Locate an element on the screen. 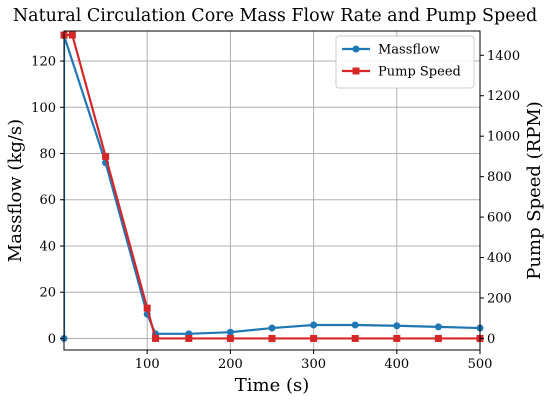 This screenshot has width=550, height=402. x-tick-label: 200 is located at coordinates (230, 364).